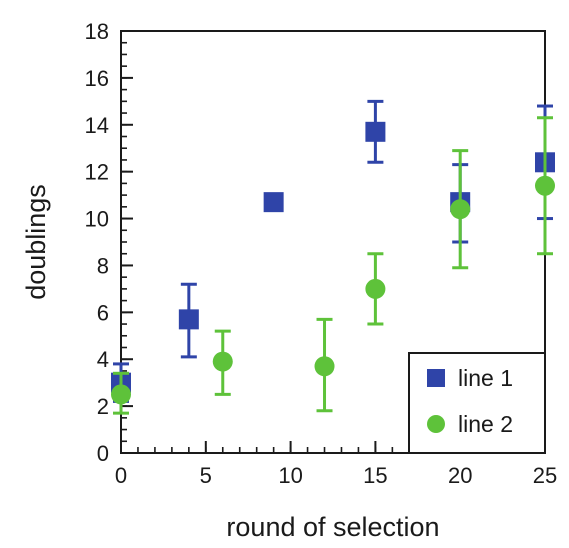  Describe the element at coordinates (375, 475) in the screenshot. I see `x-tick-label: 15` at that location.